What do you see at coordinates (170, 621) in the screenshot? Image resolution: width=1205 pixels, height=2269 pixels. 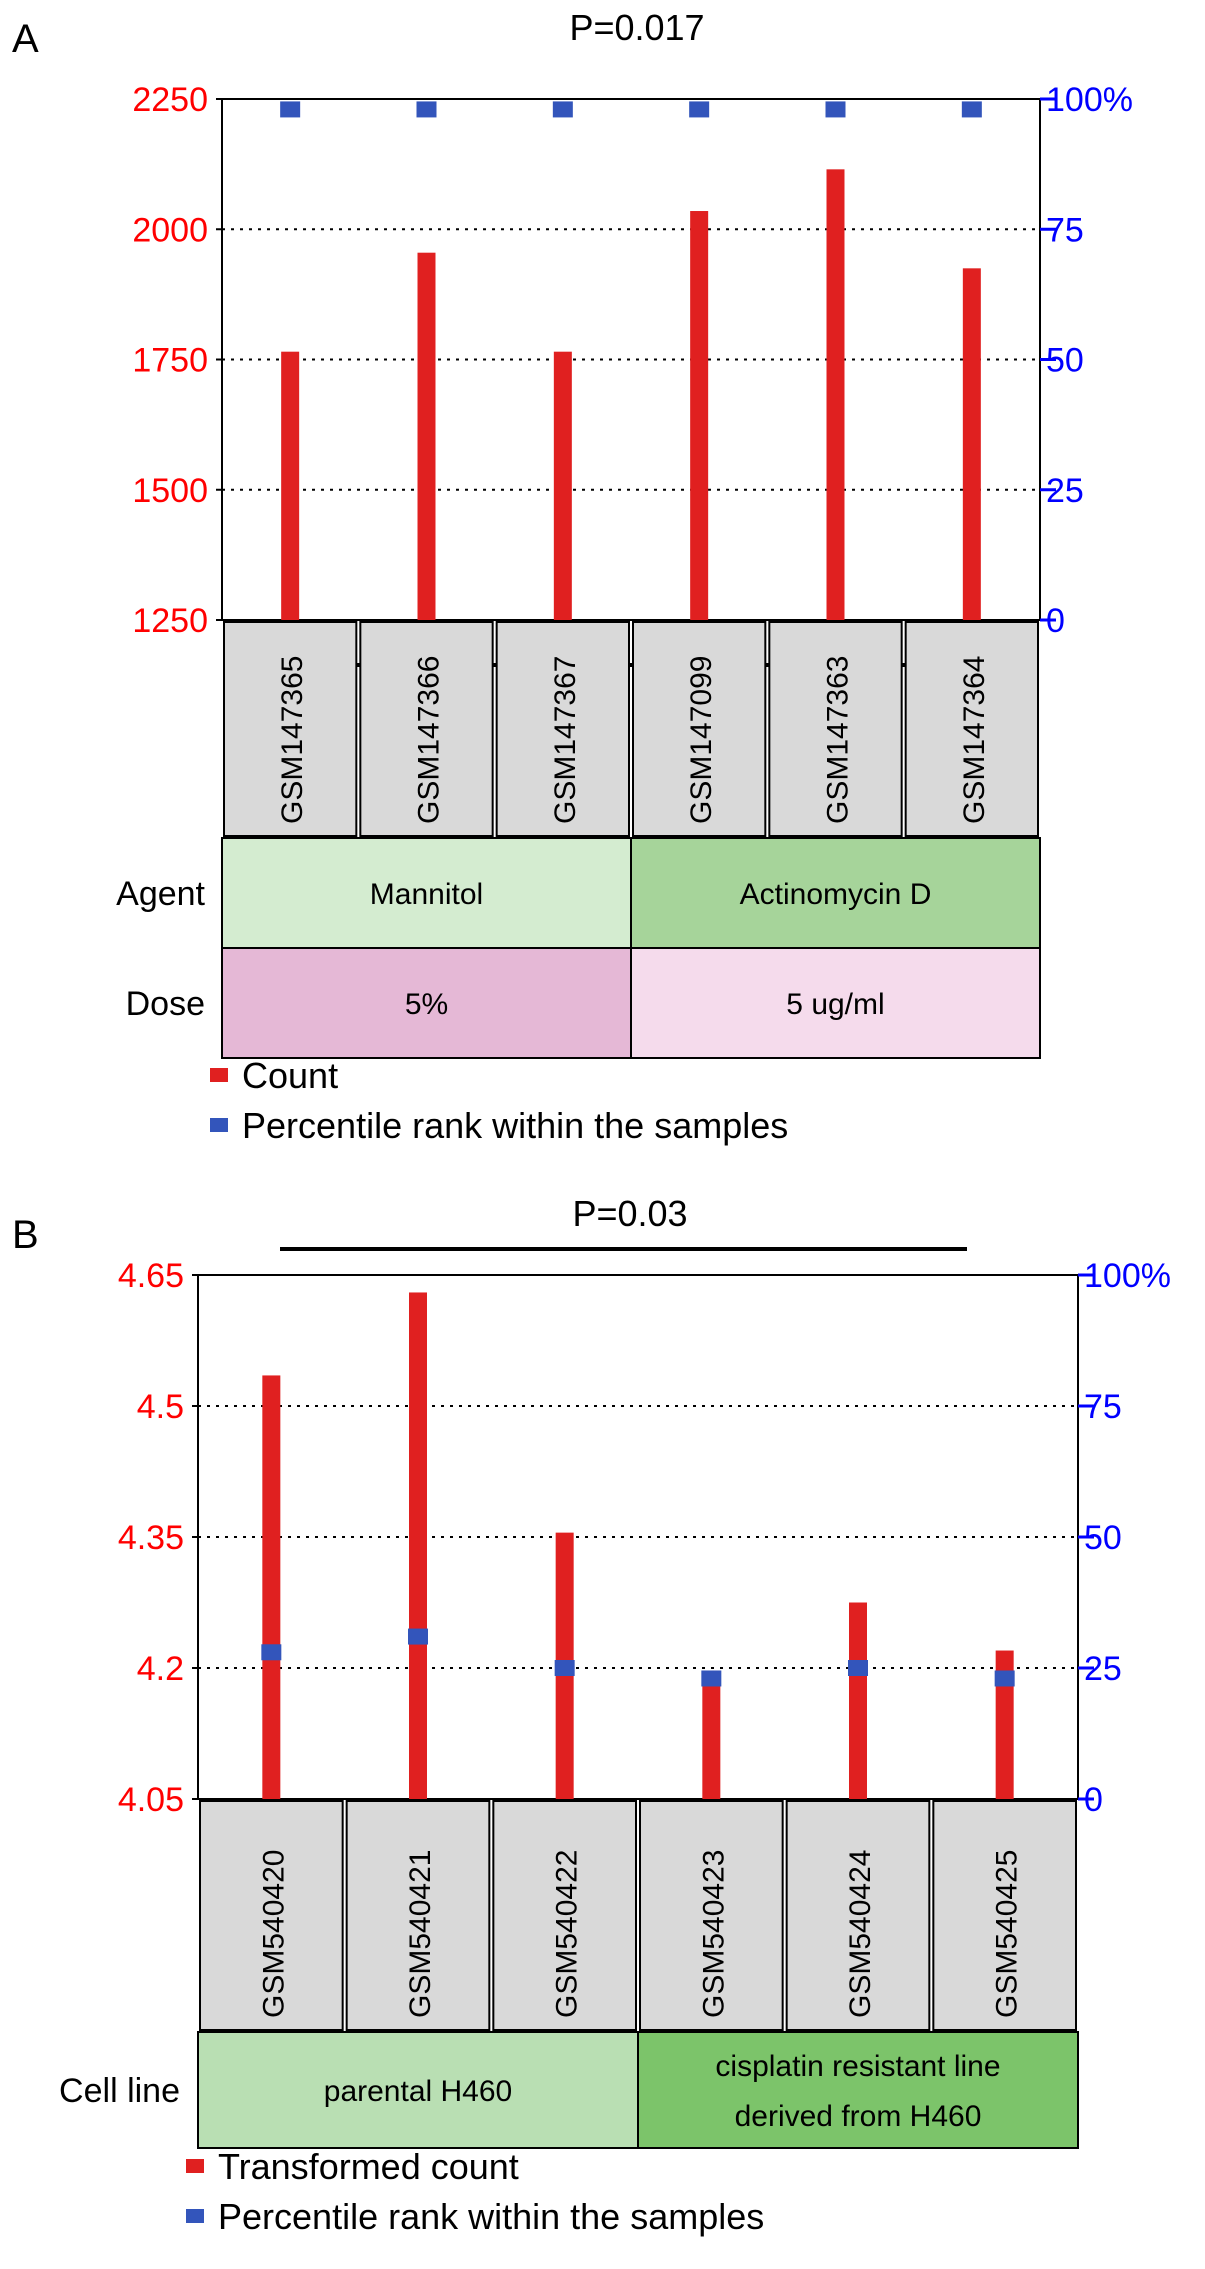 I see `left-tick-label: 1250` at bounding box center [170, 621].